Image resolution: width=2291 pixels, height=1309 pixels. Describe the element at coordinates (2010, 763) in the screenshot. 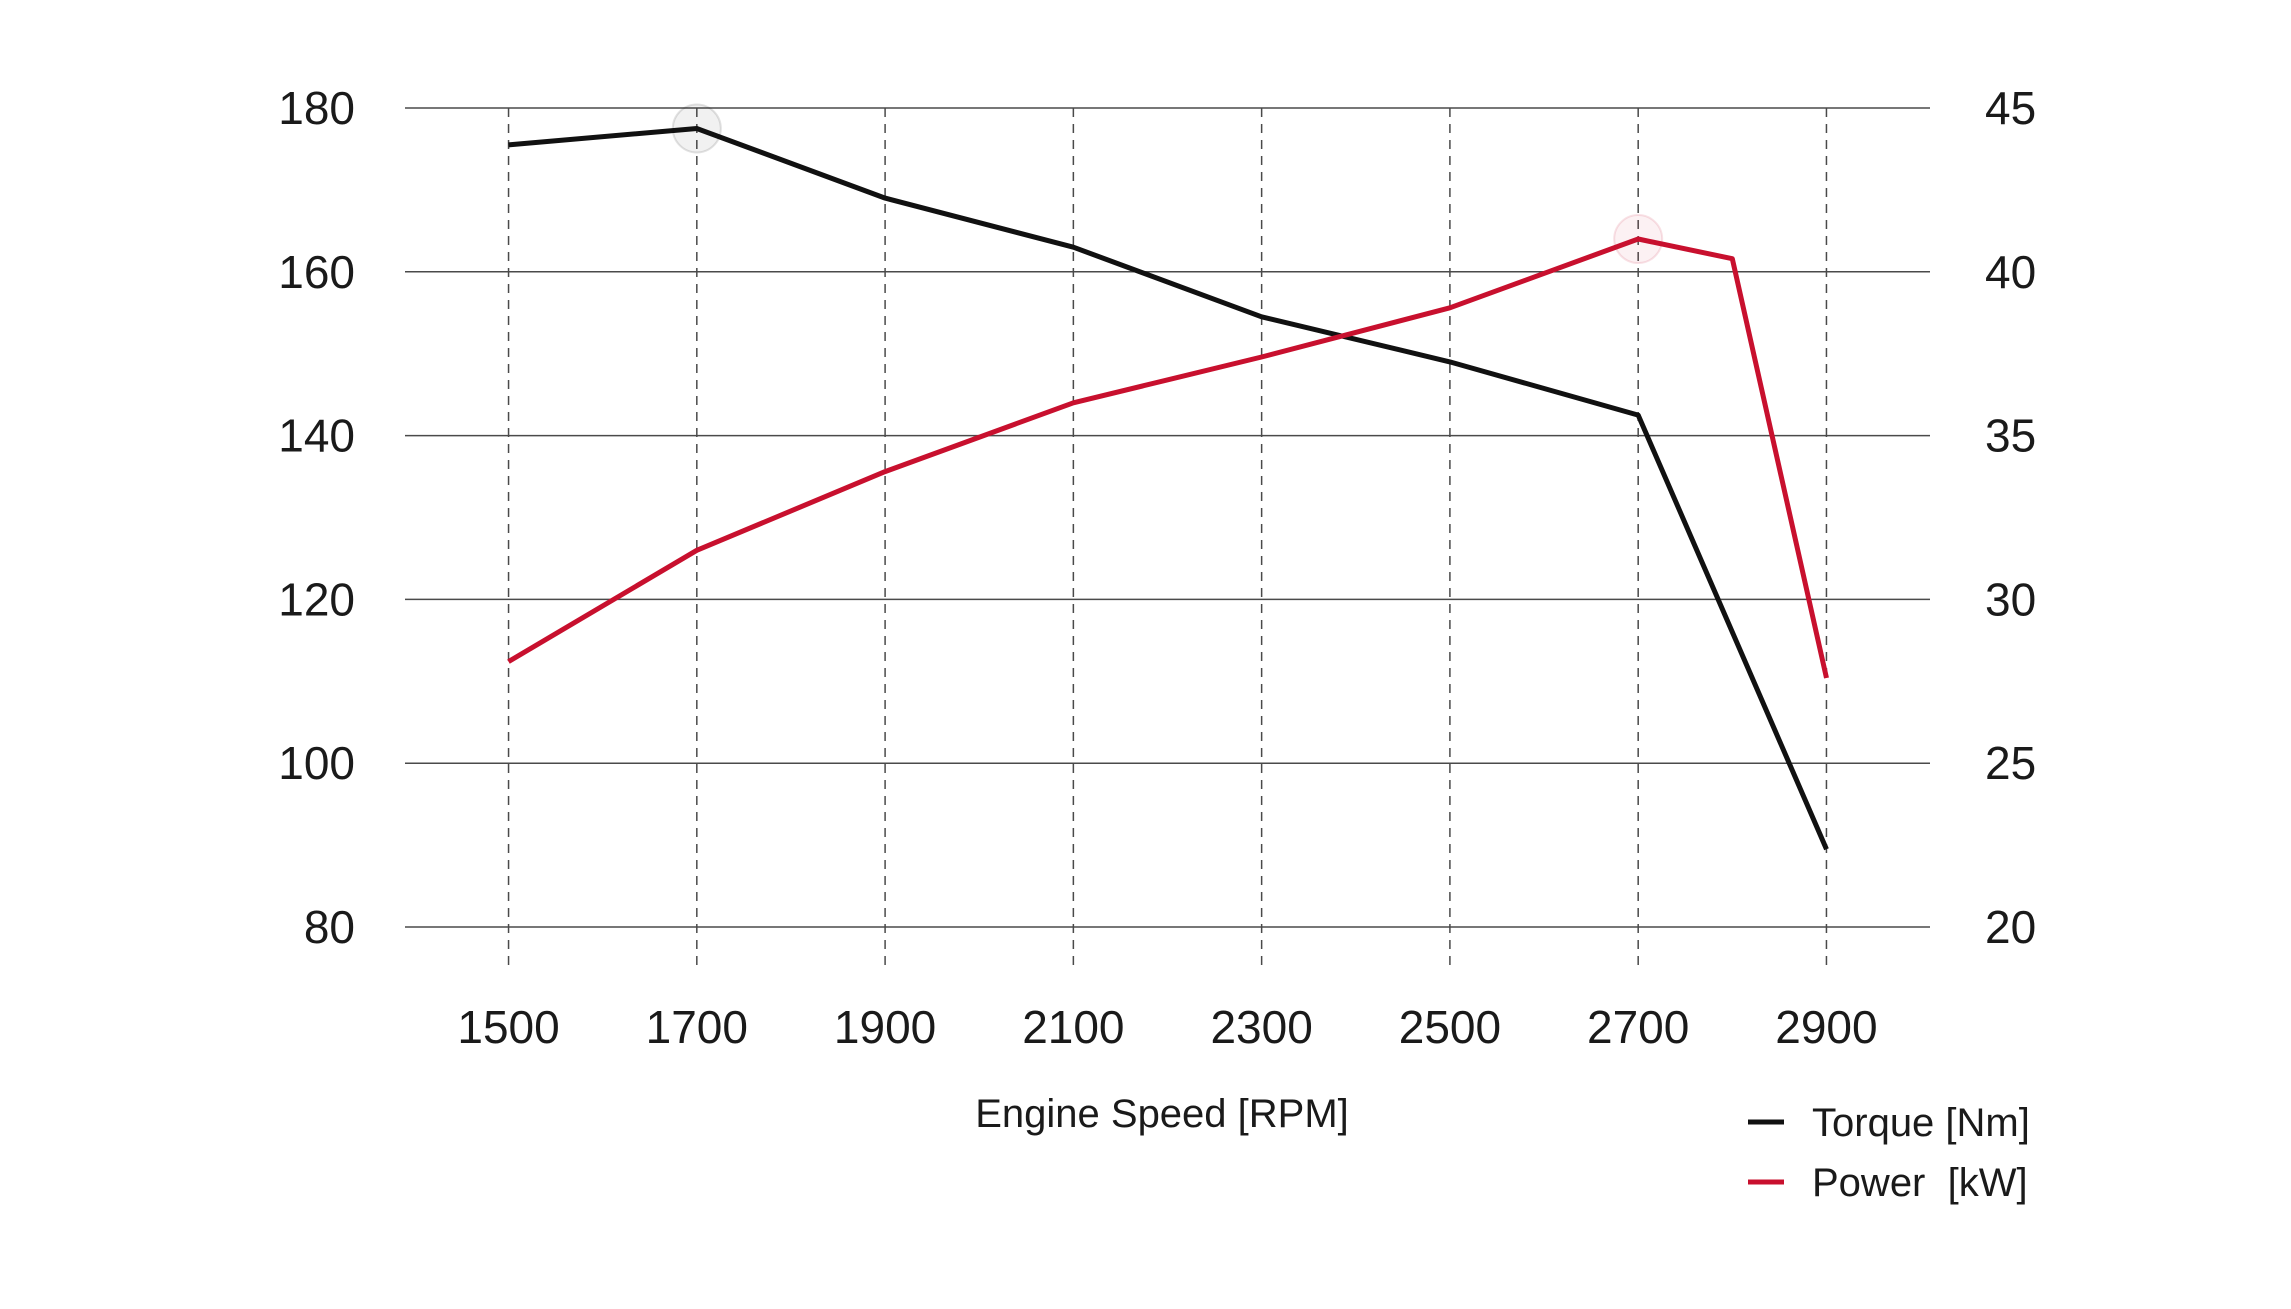

I see `y-right-tick-label: 25` at that location.